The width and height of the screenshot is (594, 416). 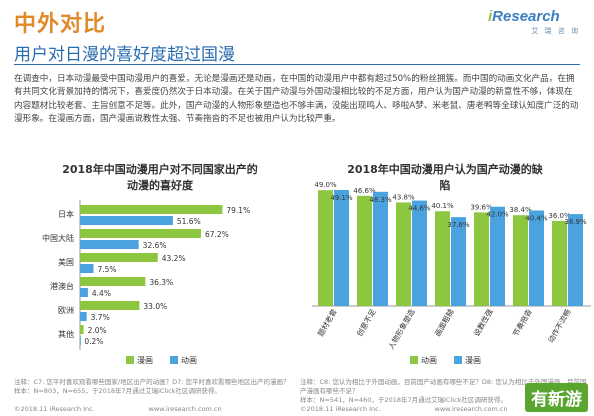 What do you see at coordinates (559, 216) in the screenshot?
I see `chart2-data-label: 36.0%` at bounding box center [559, 216].